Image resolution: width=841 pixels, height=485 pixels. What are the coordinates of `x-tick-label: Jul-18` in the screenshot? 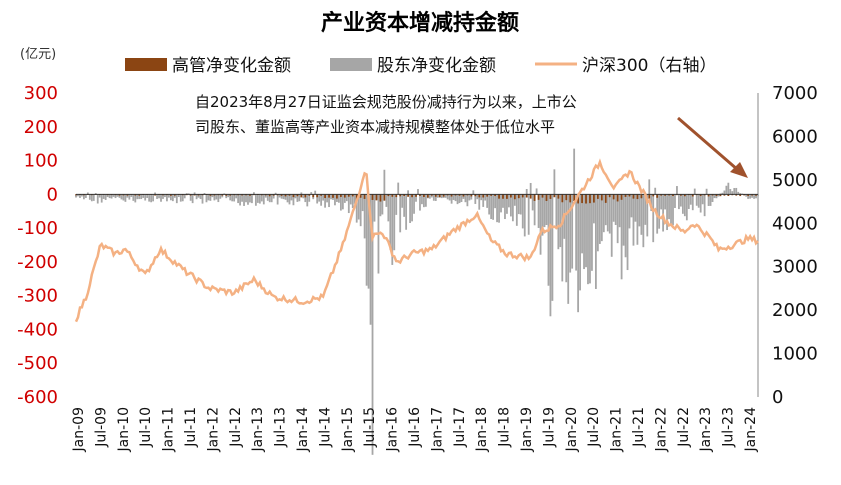 It's located at (505, 427).